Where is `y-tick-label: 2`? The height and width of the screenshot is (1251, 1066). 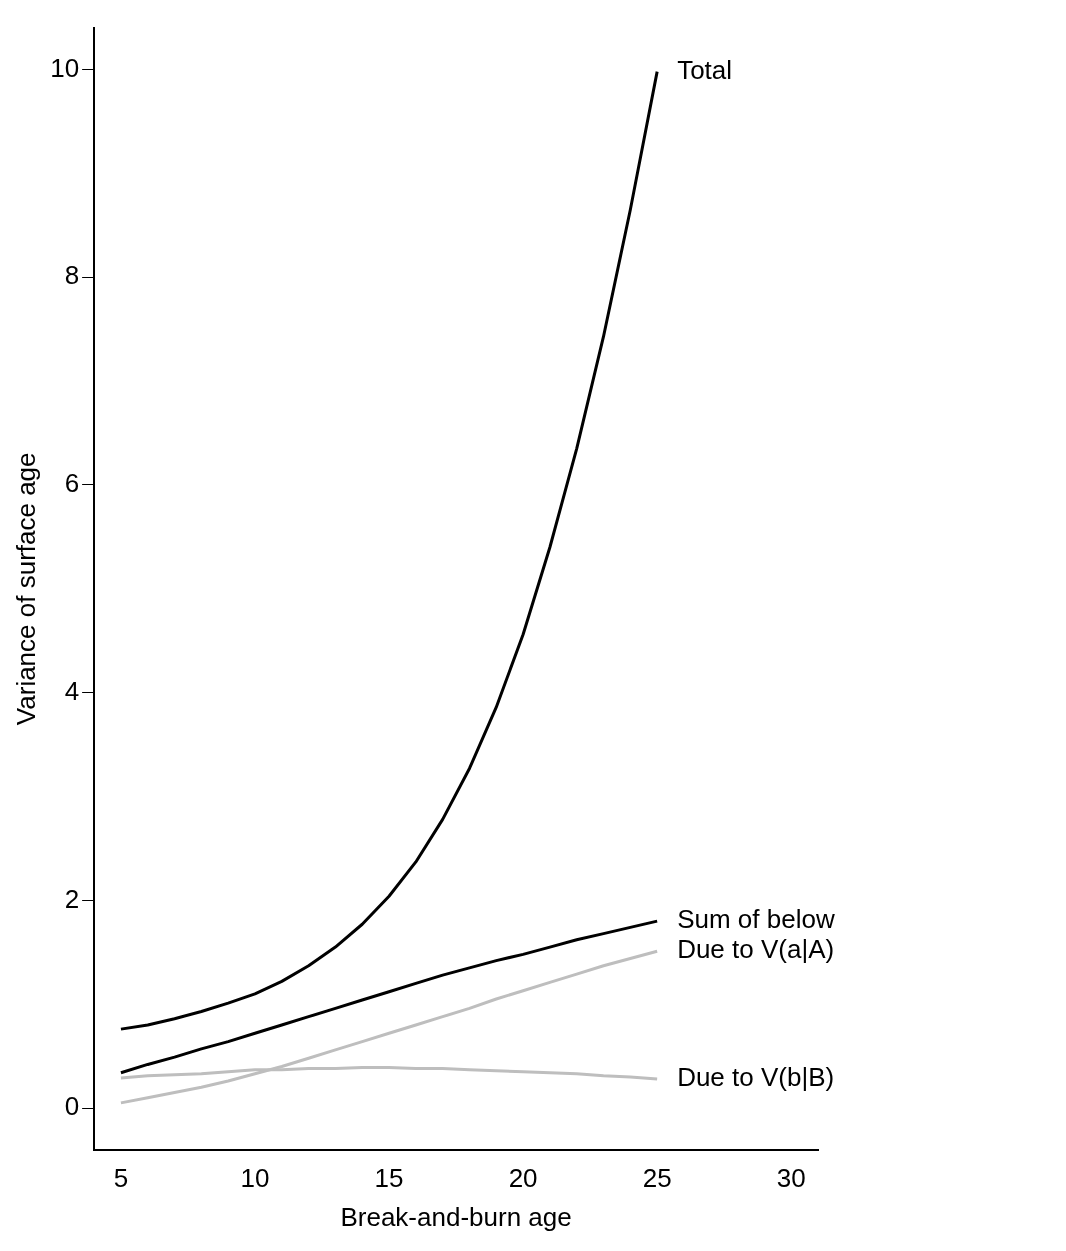
y-tick-label: 2 is located at coordinates (72, 898).